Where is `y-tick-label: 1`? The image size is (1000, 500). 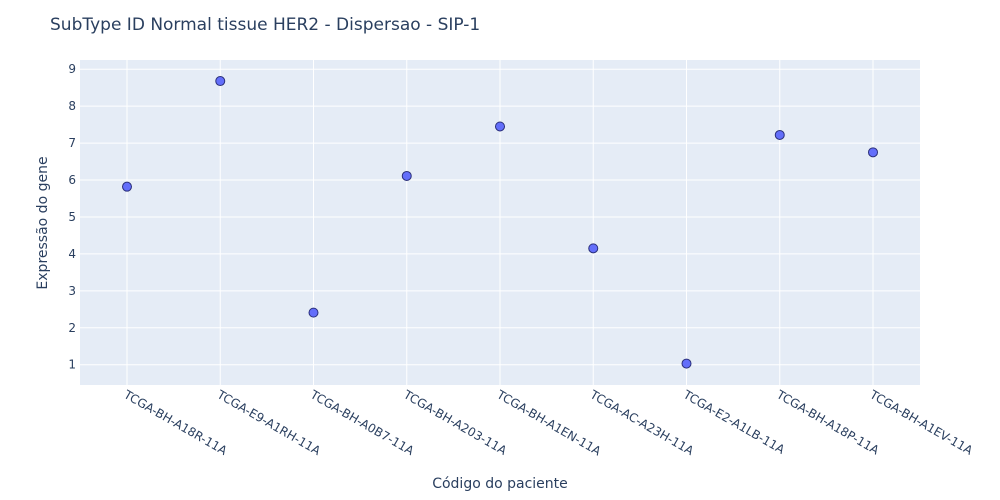 y-tick-label: 1 is located at coordinates (72, 365).